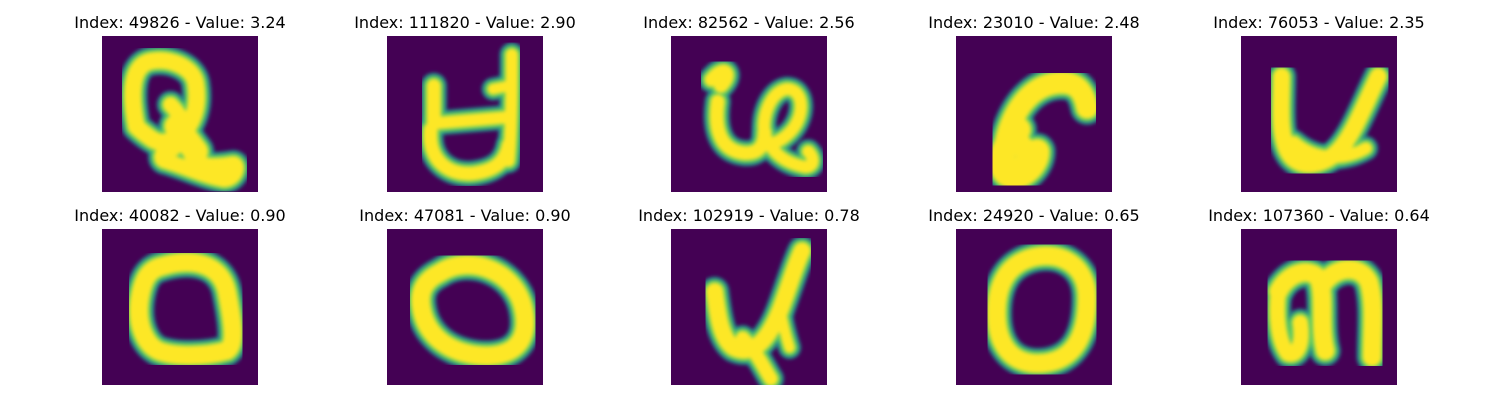  What do you see at coordinates (749, 215) in the screenshot?
I see `sample-title: Index: 102919 - Value: 0.78` at bounding box center [749, 215].